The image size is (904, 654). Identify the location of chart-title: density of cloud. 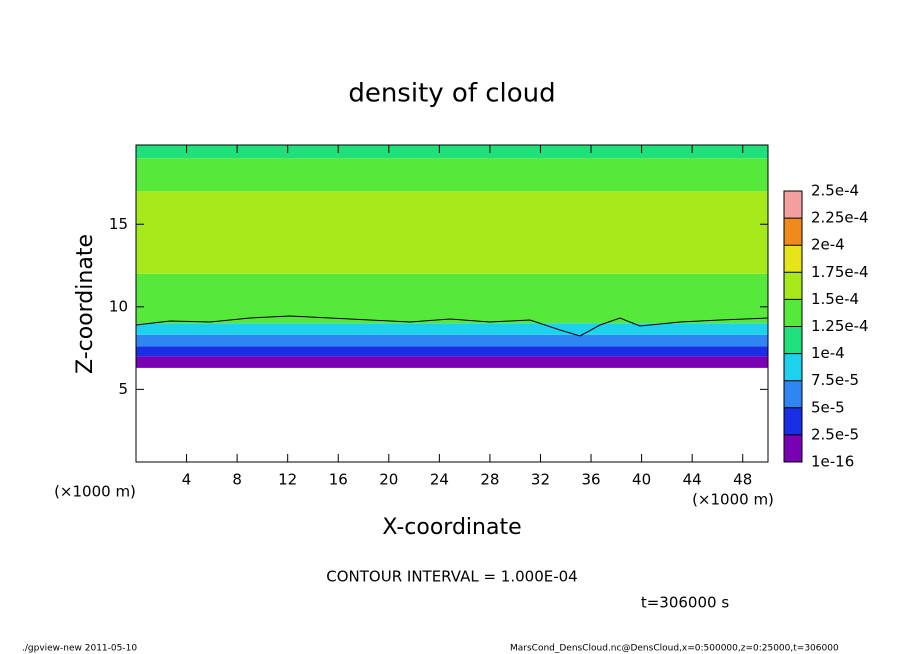
(451, 94).